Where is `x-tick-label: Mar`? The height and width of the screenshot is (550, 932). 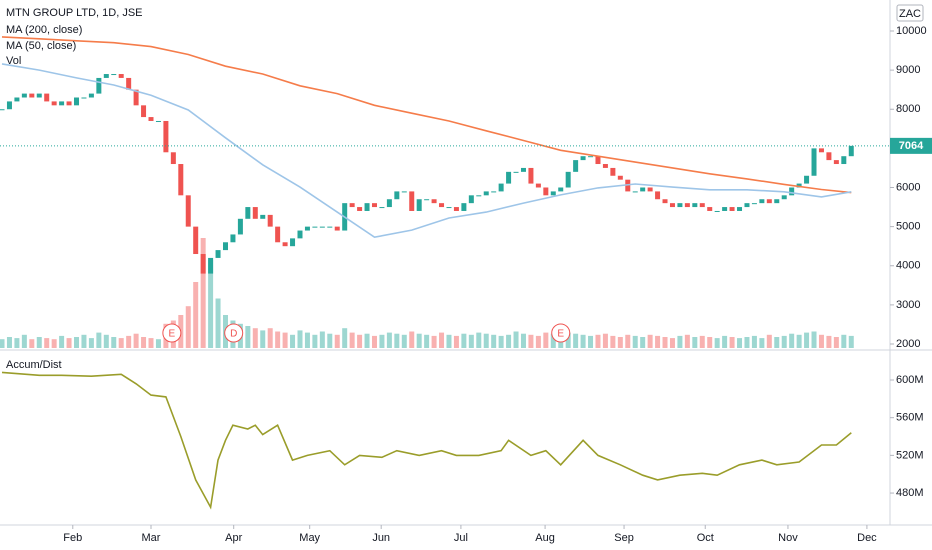
x-tick-label: Mar is located at coordinates (151, 538).